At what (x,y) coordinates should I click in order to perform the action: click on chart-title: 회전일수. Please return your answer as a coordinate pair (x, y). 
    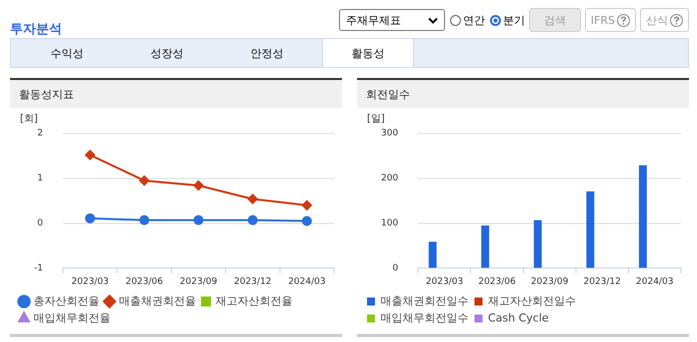
    Looking at the image, I should click on (523, 93).